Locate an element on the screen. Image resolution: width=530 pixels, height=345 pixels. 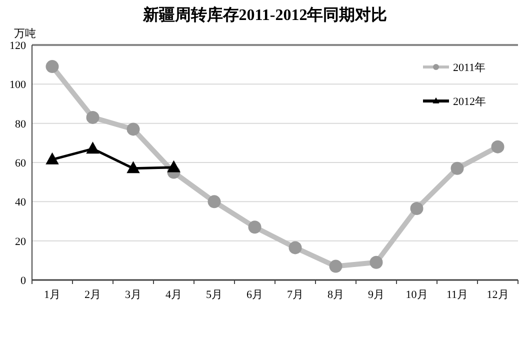
x-tick-label: 9月 is located at coordinates (376, 295).